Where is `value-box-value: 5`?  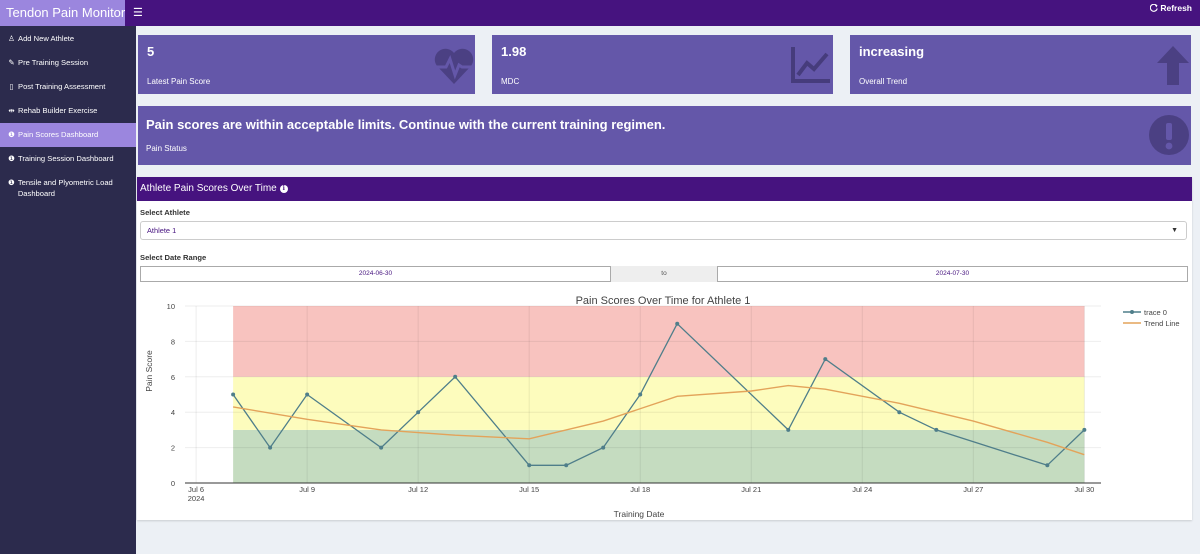
value-box-value: 5 is located at coordinates (151, 51).